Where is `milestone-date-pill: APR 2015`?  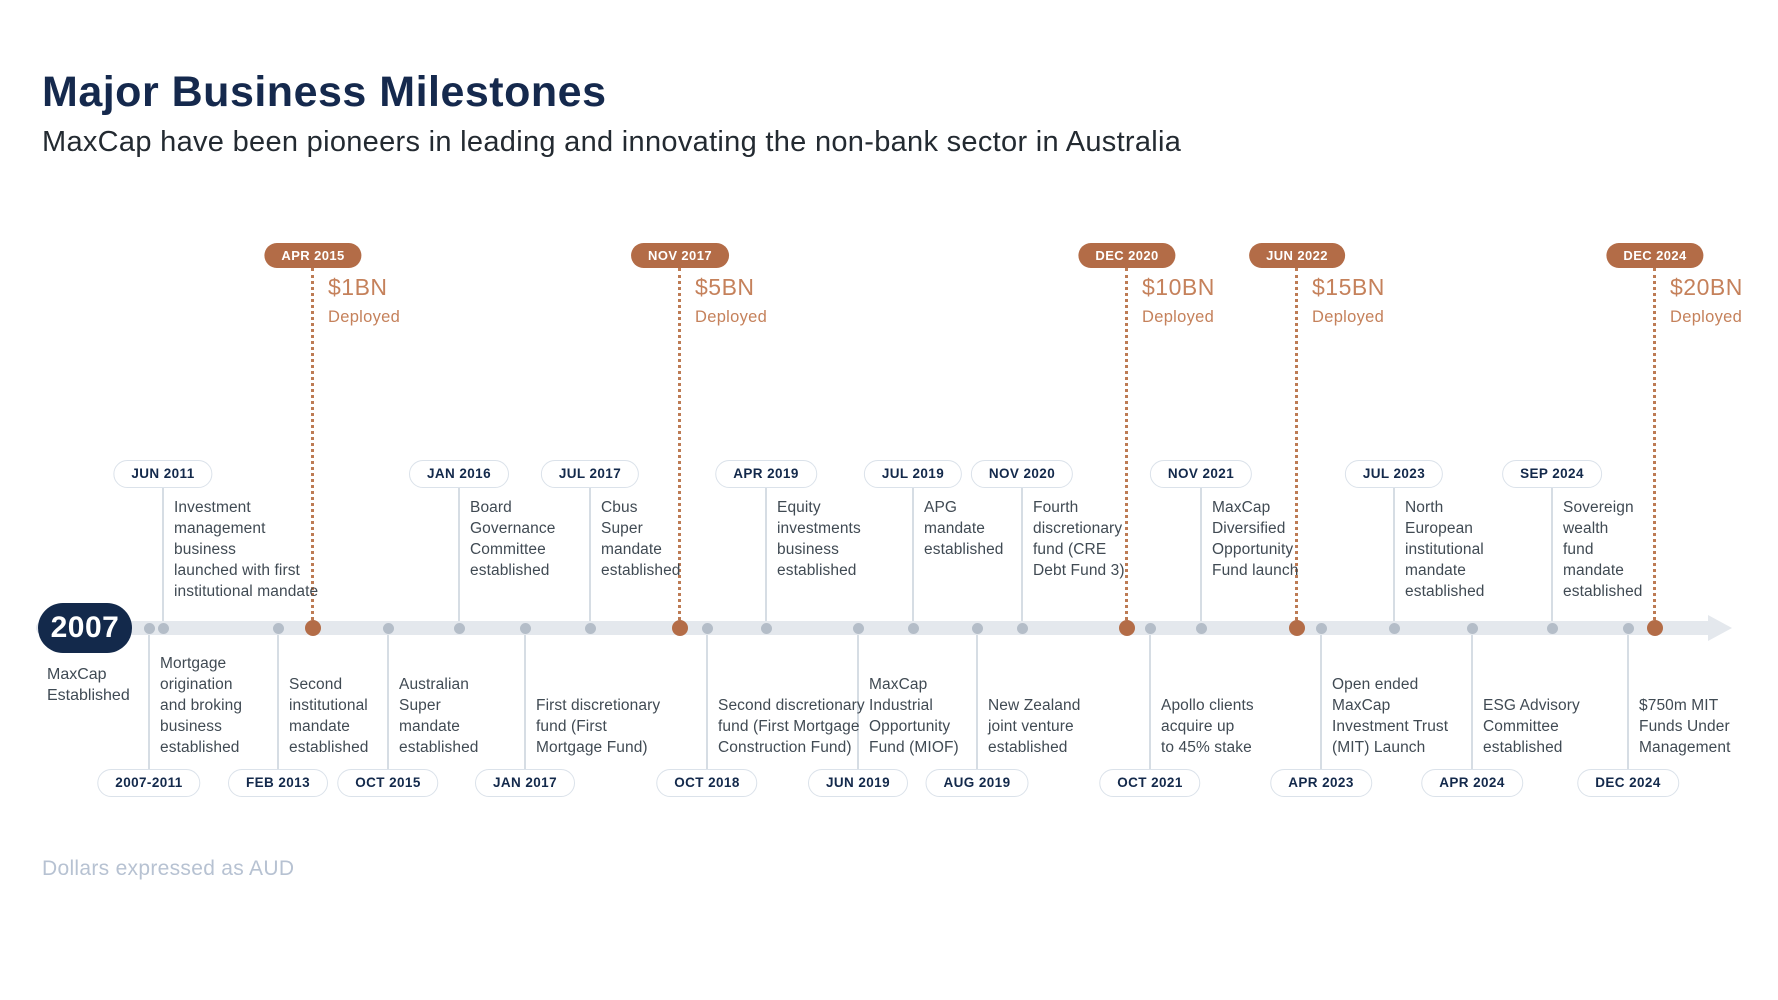
milestone-date-pill: APR 2015 is located at coordinates (313, 255).